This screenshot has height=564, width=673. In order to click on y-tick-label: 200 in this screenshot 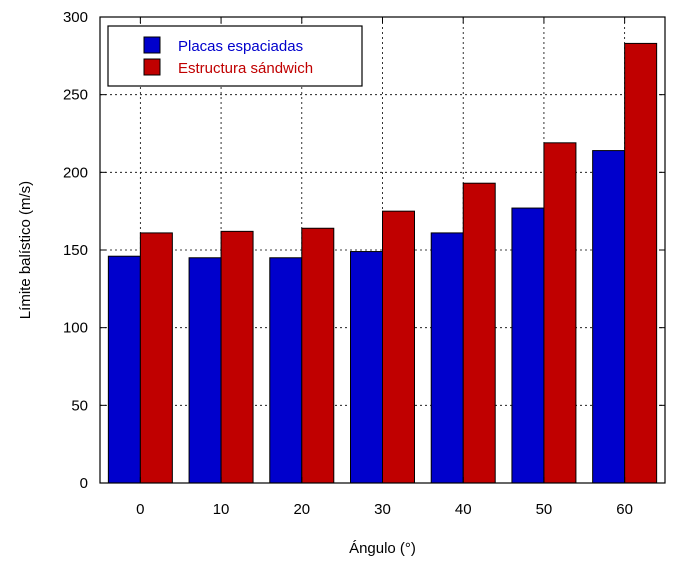, I will do `click(75, 172)`.